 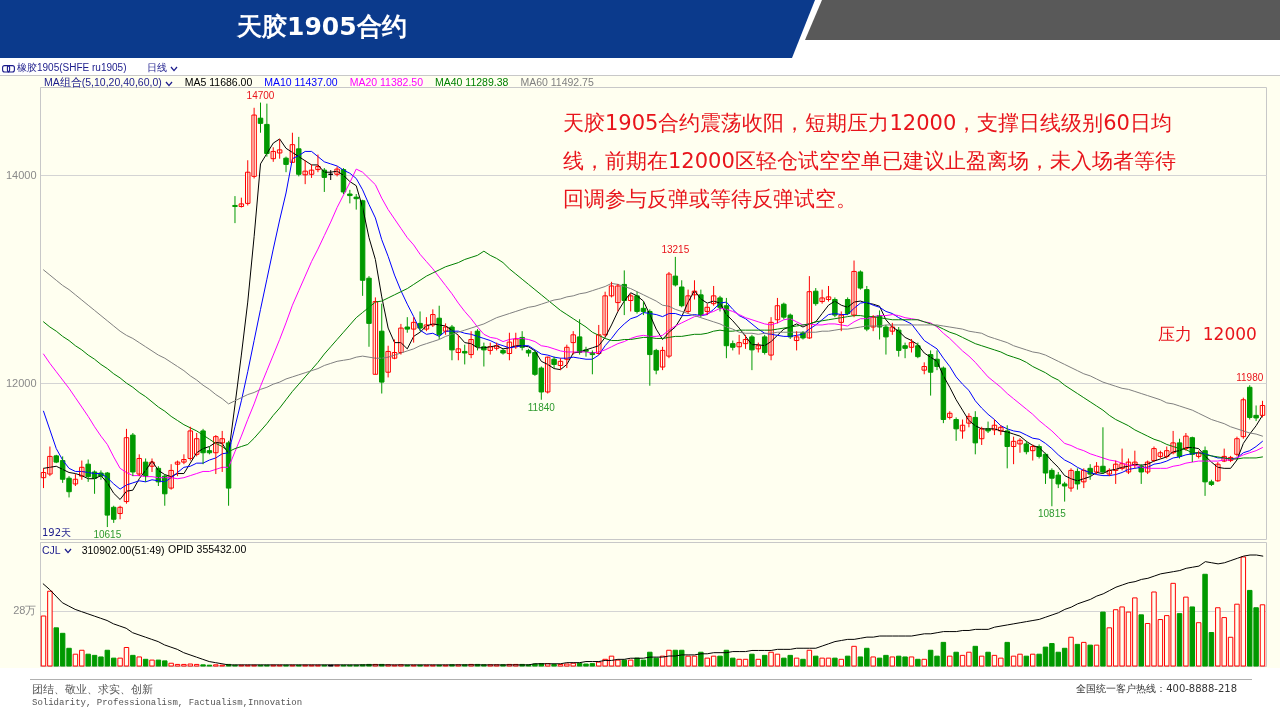 I want to click on annotation: 回调参与反弹或等待反弹试空。, so click(x=710, y=199).